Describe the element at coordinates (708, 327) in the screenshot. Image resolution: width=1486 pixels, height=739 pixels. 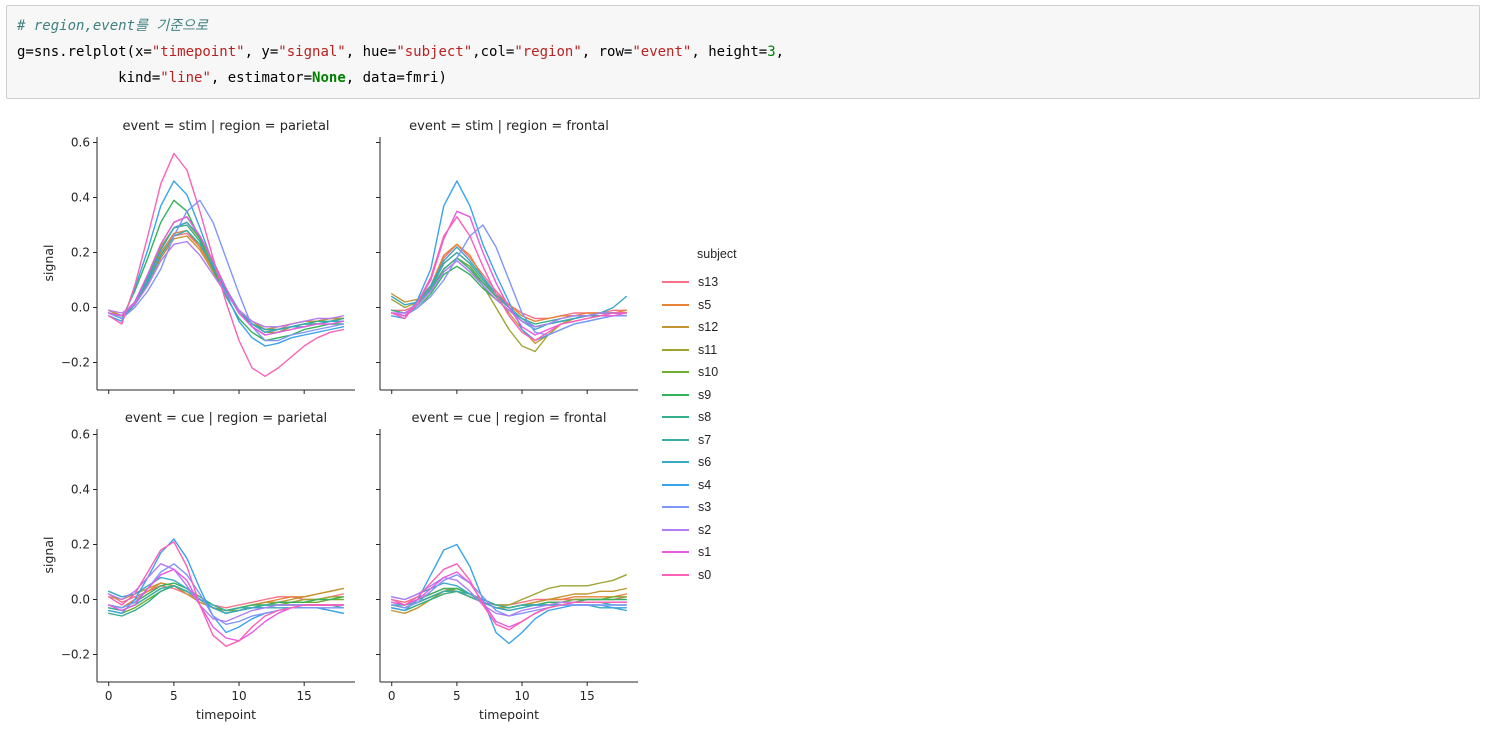
I see `legend-label: s12` at that location.